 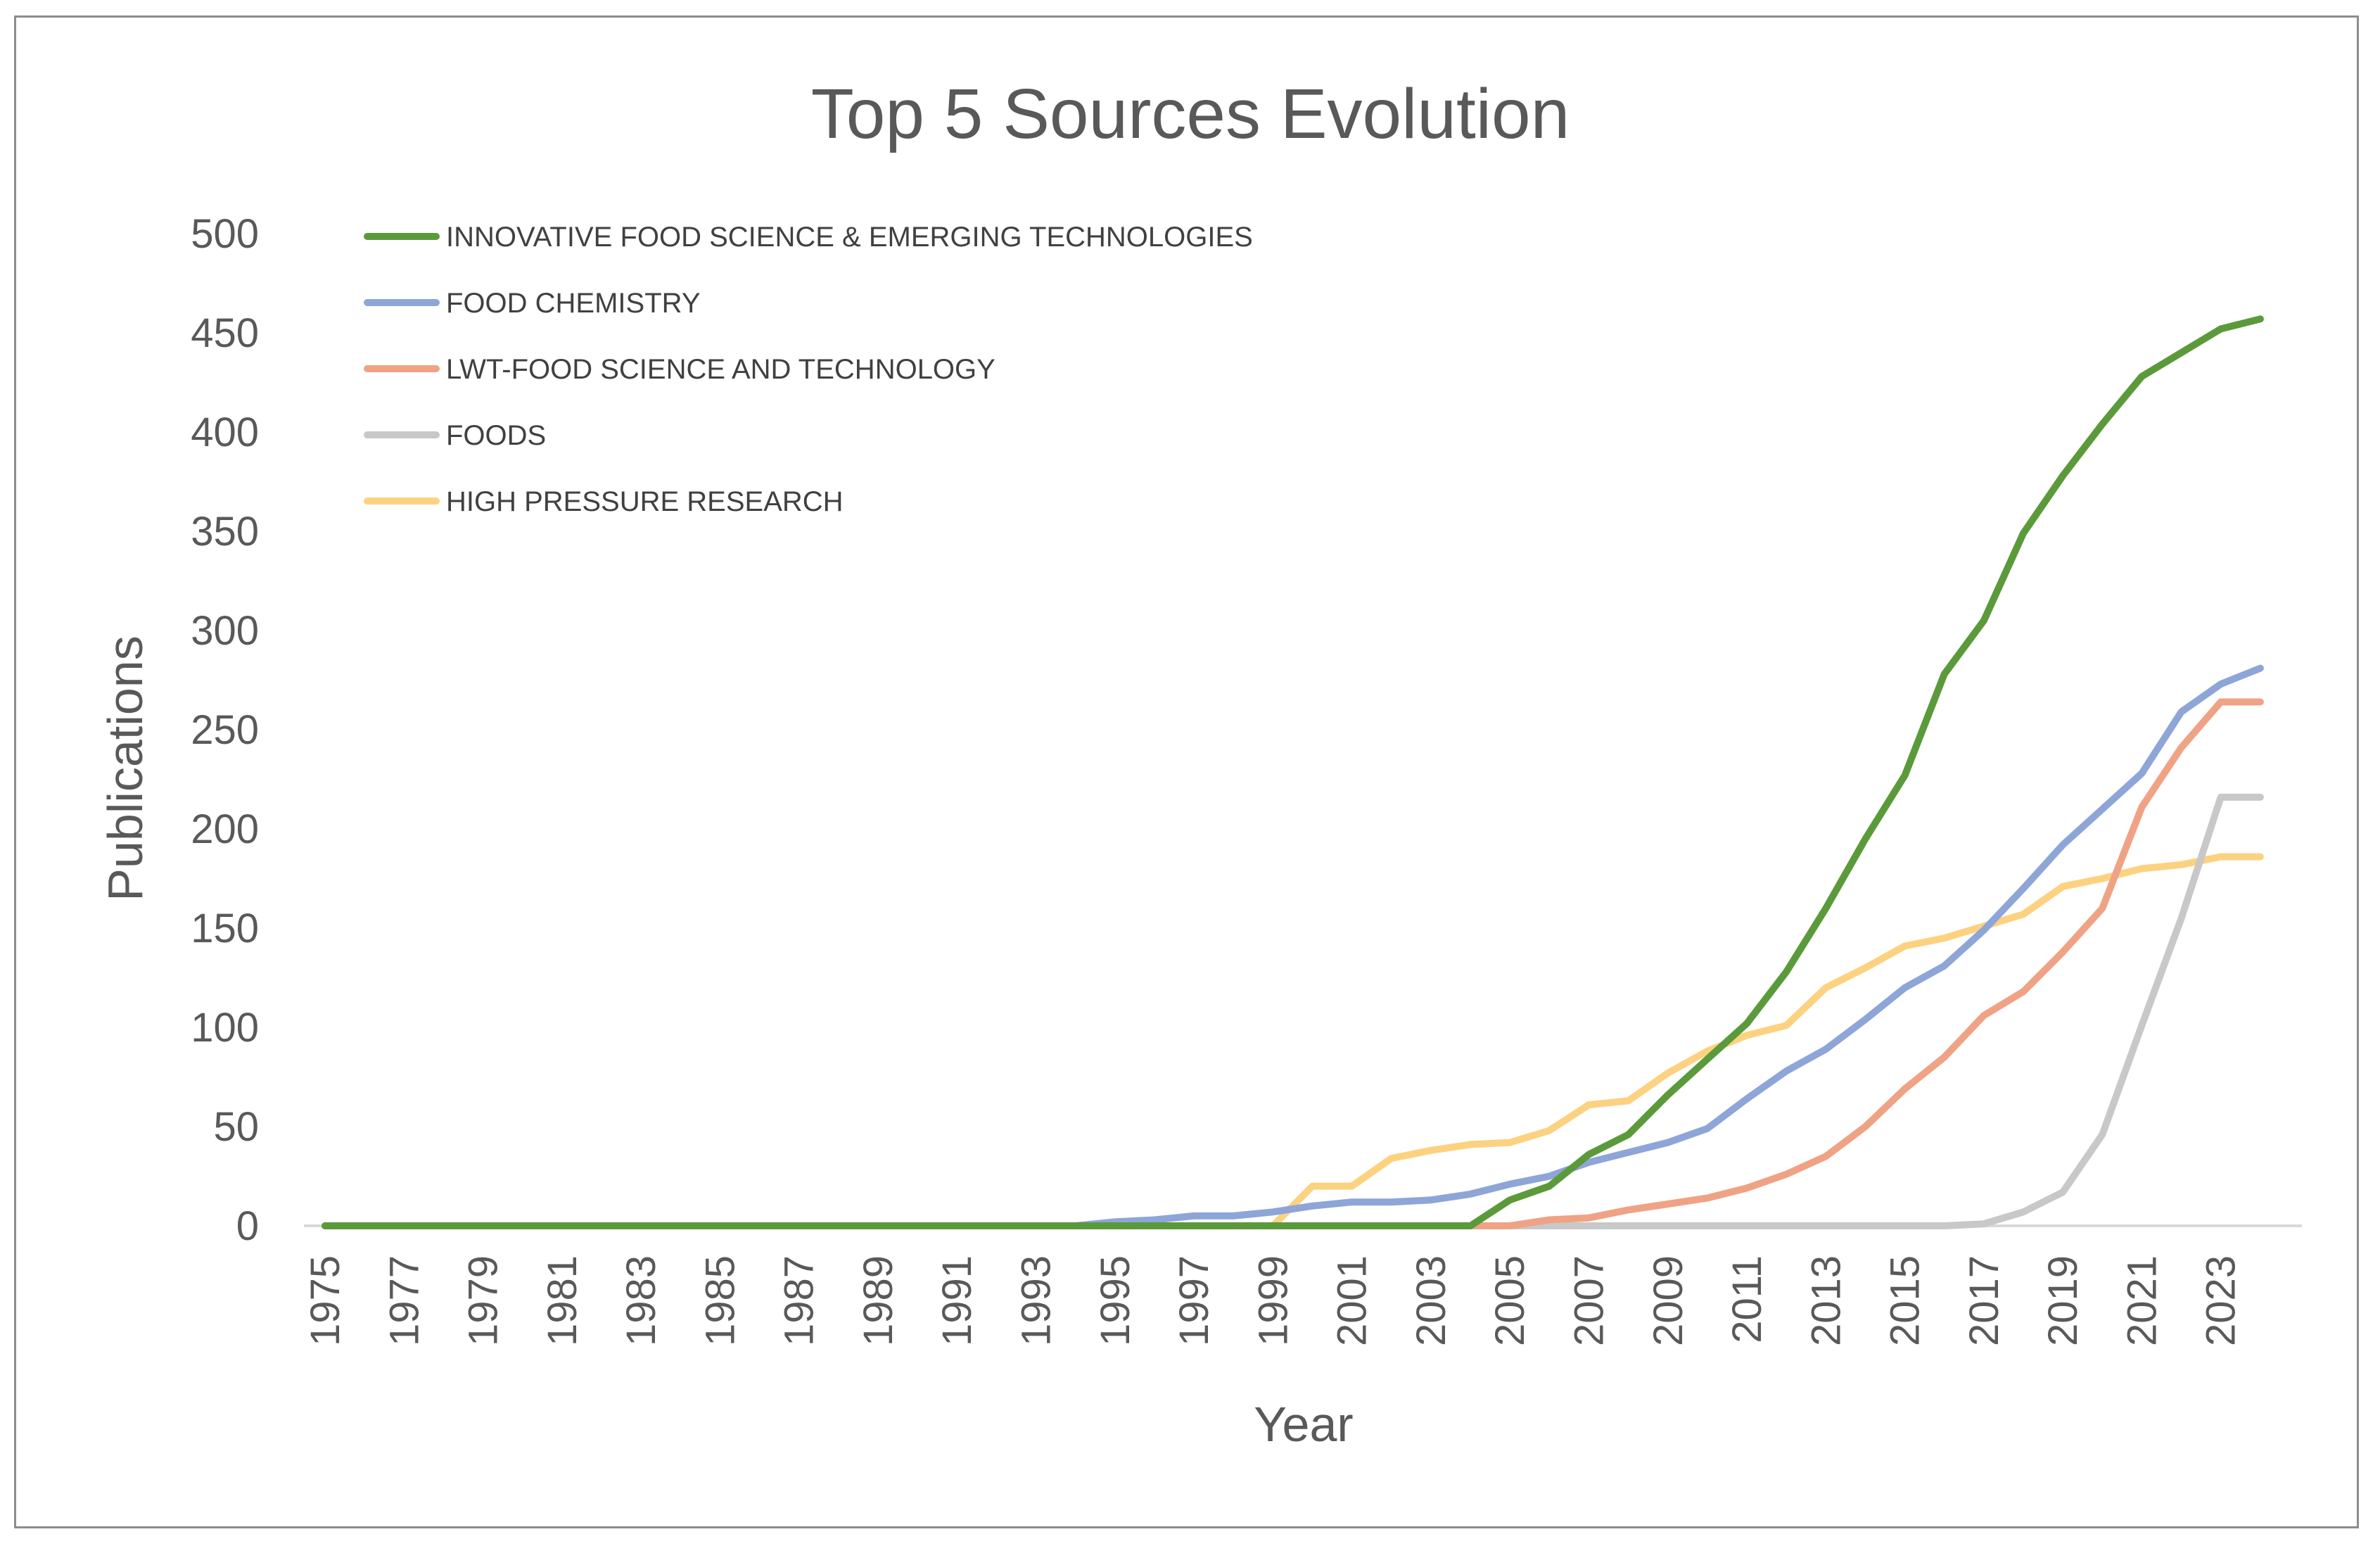 I want to click on x-tick-label: 1981, so click(x=562, y=1300).